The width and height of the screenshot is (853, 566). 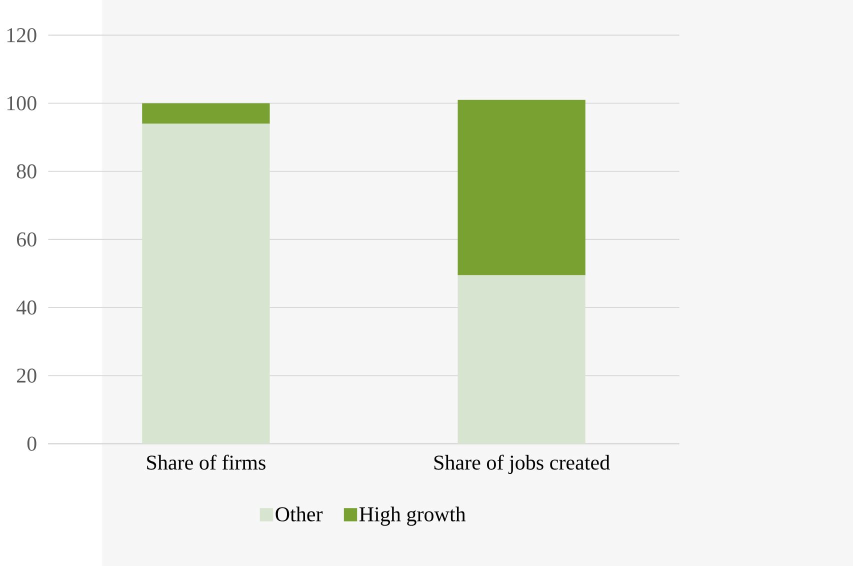 I want to click on x-tick-label: Share of firms, so click(x=206, y=462).